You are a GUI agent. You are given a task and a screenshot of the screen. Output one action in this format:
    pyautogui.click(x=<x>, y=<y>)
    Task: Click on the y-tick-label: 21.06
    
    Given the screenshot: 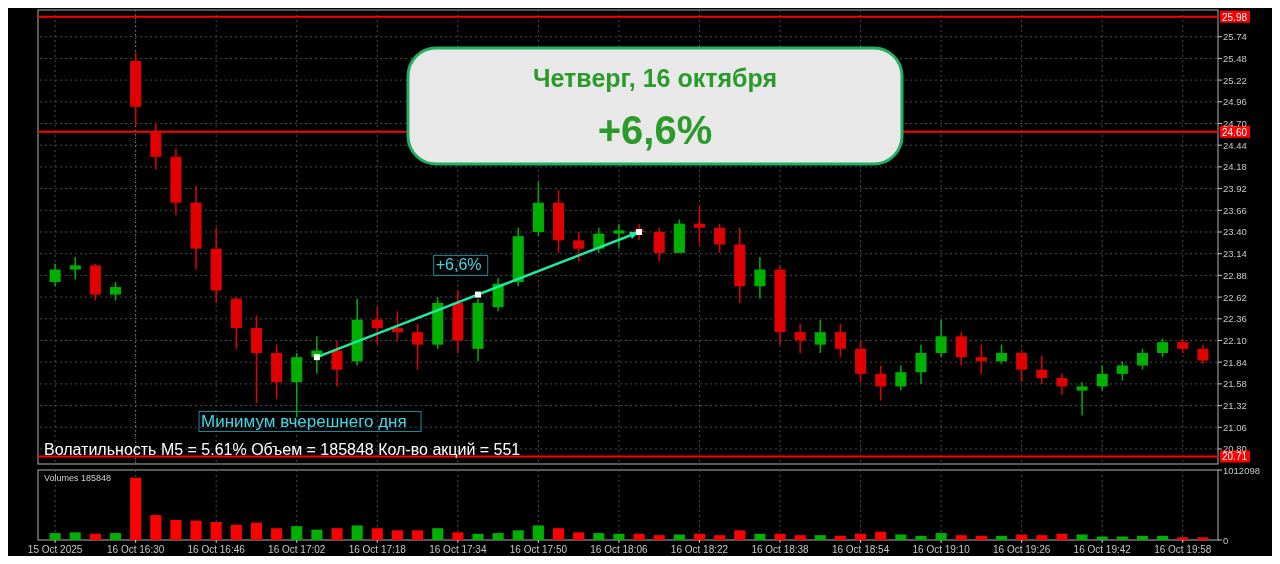 What is the action you would take?
    pyautogui.click(x=1235, y=427)
    